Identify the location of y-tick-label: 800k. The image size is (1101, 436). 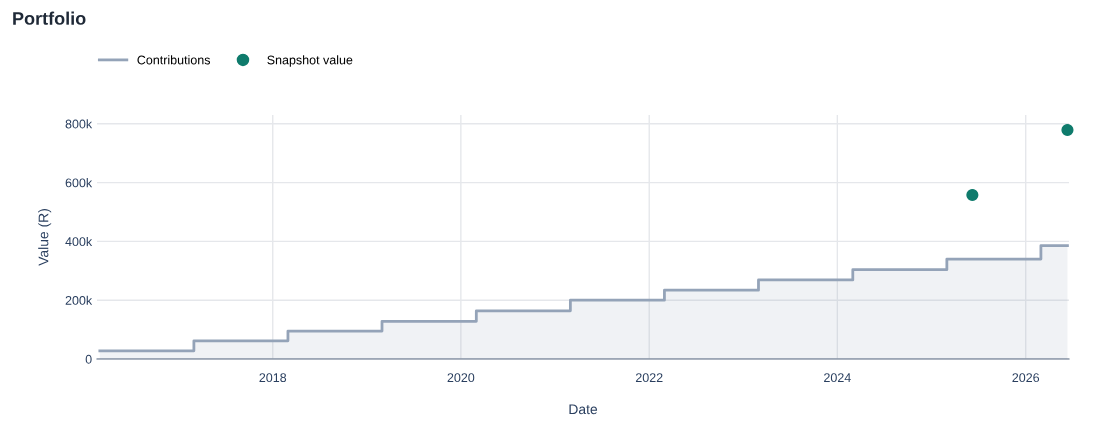
(79, 124).